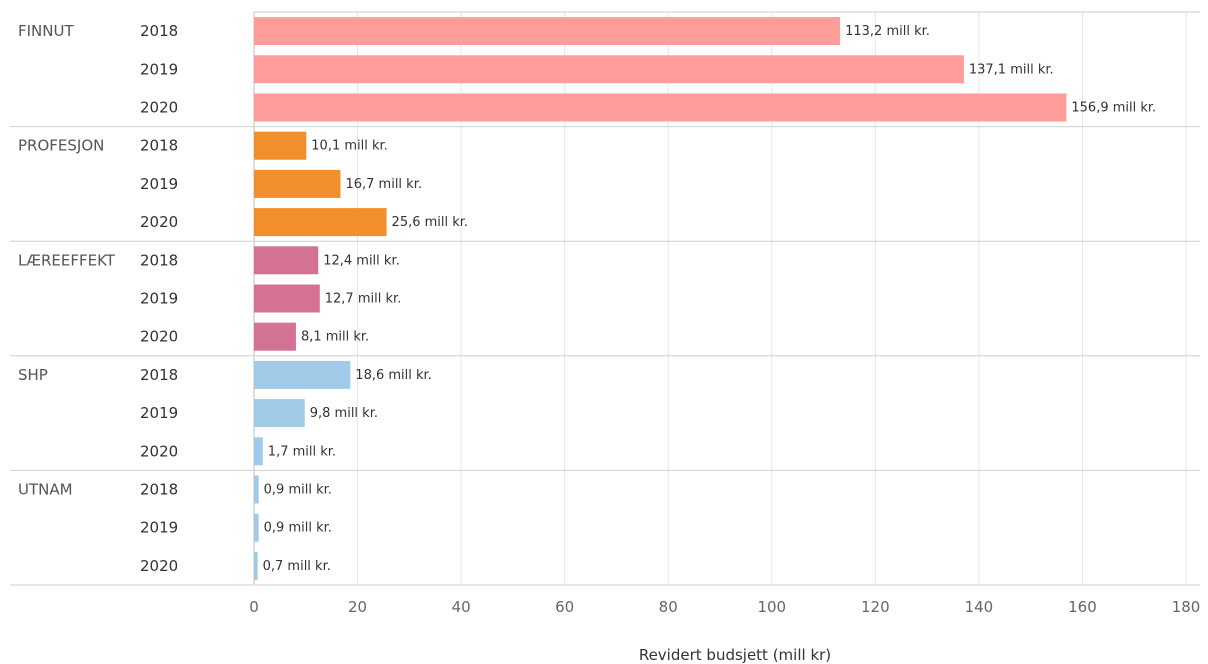  Describe the element at coordinates (1186, 607) in the screenshot. I see `x-tick-label-180: 180` at that location.